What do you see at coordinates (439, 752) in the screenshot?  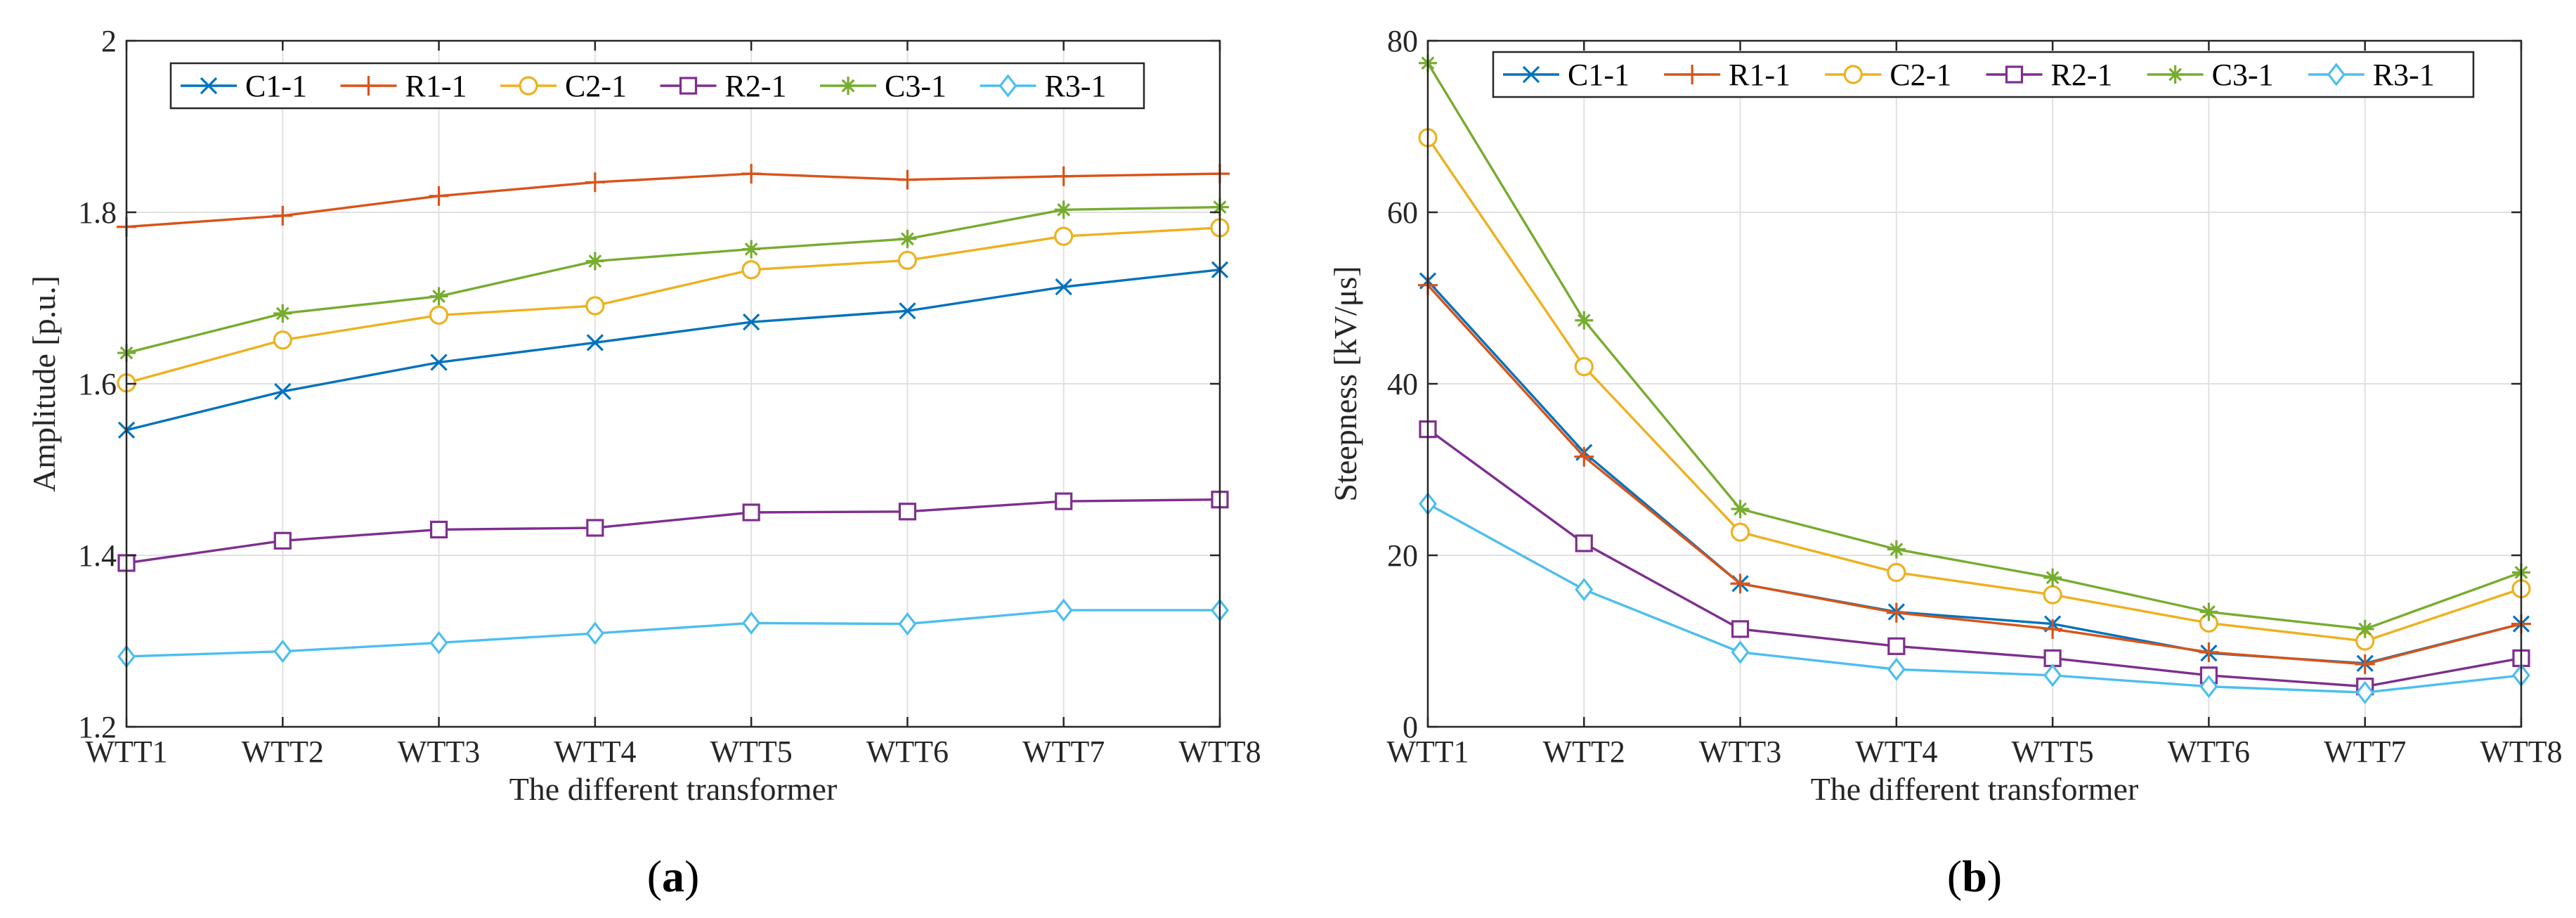 I see `x-tick-label: WTT3` at bounding box center [439, 752].